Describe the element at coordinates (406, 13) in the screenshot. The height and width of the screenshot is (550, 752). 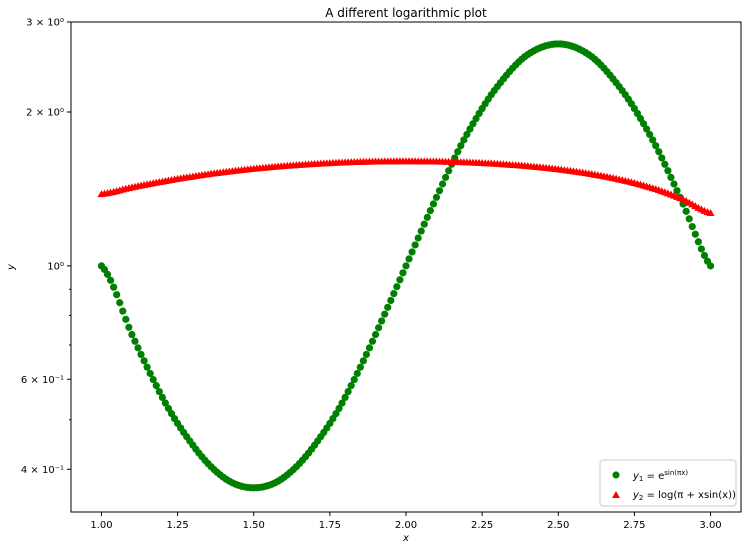
I see `chart-title: A different logarithmic plot` at that location.